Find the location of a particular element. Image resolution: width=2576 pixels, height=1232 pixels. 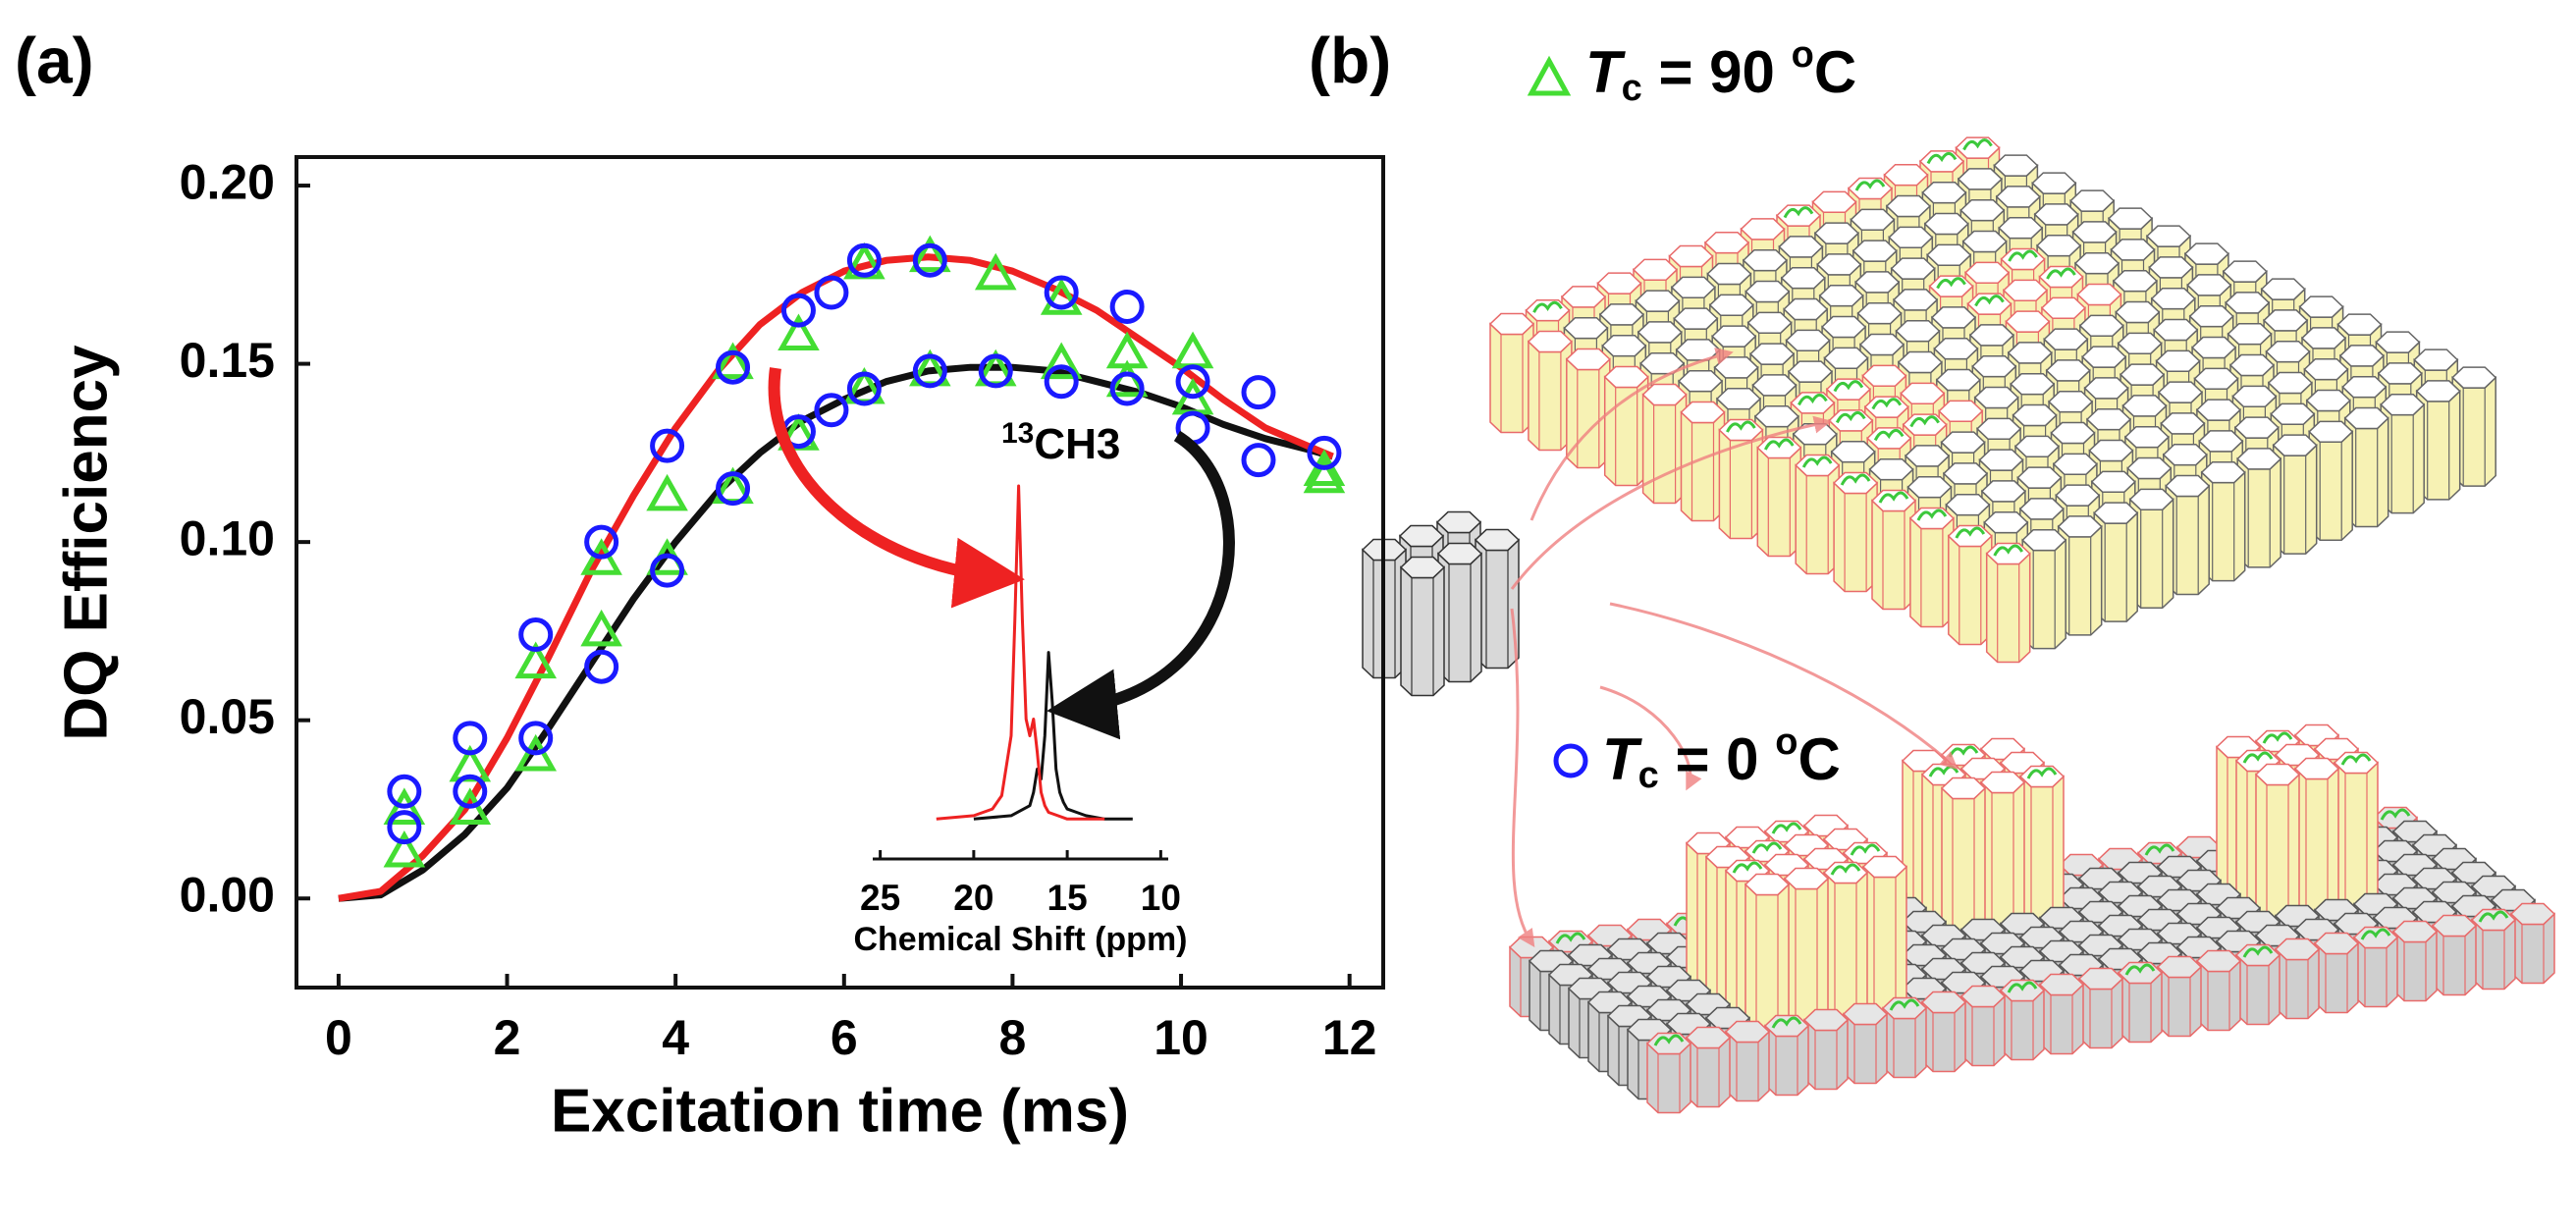

x-tick-label: 15 is located at coordinates (1067, 898).